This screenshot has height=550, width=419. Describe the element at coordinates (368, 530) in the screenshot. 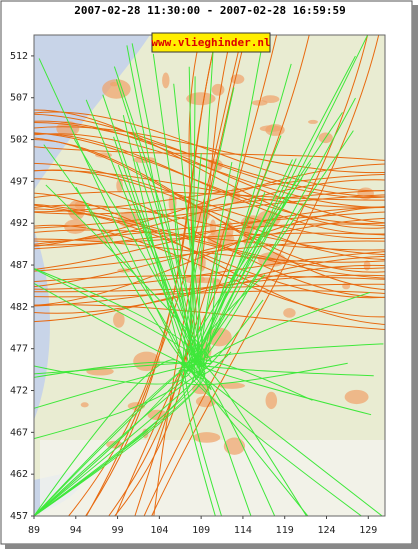

I see `x-tick-label: 129` at that location.